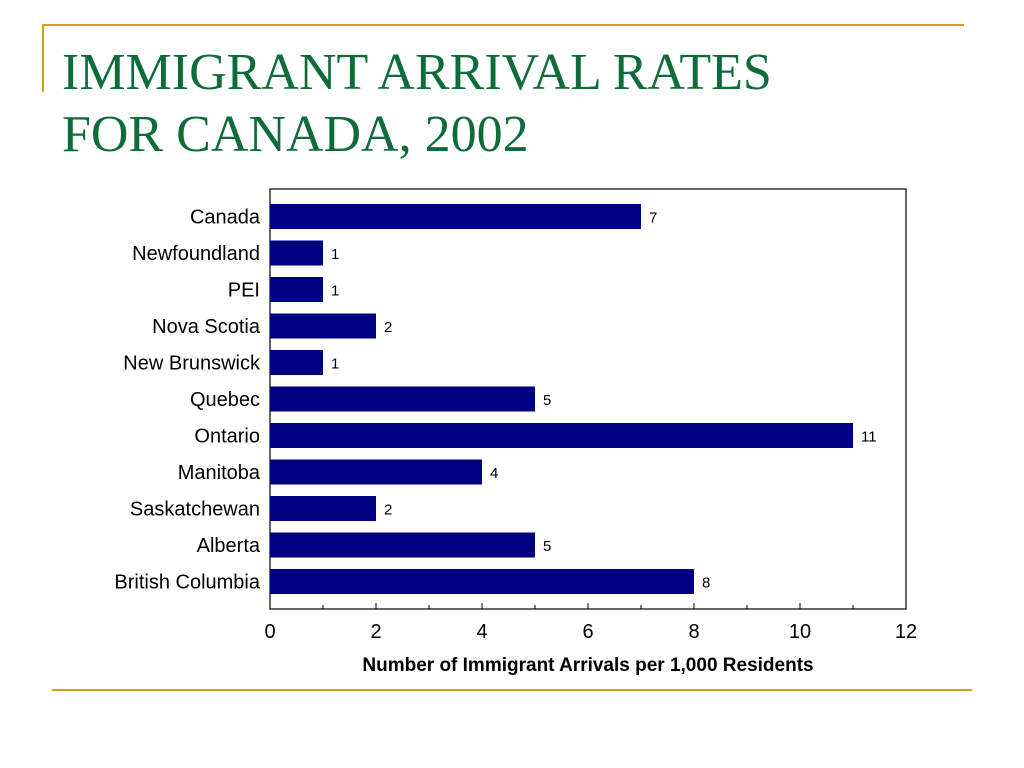 This screenshot has height=768, width=1024. What do you see at coordinates (196, 254) in the screenshot?
I see `category-label: Newfoundland` at bounding box center [196, 254].